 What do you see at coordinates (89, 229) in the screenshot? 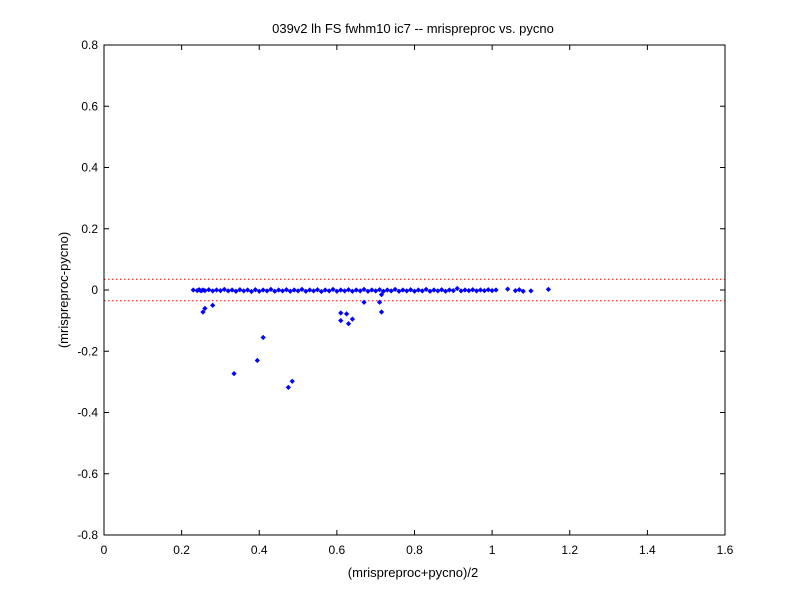
I see `y-tick-label: 0.2` at bounding box center [89, 229].